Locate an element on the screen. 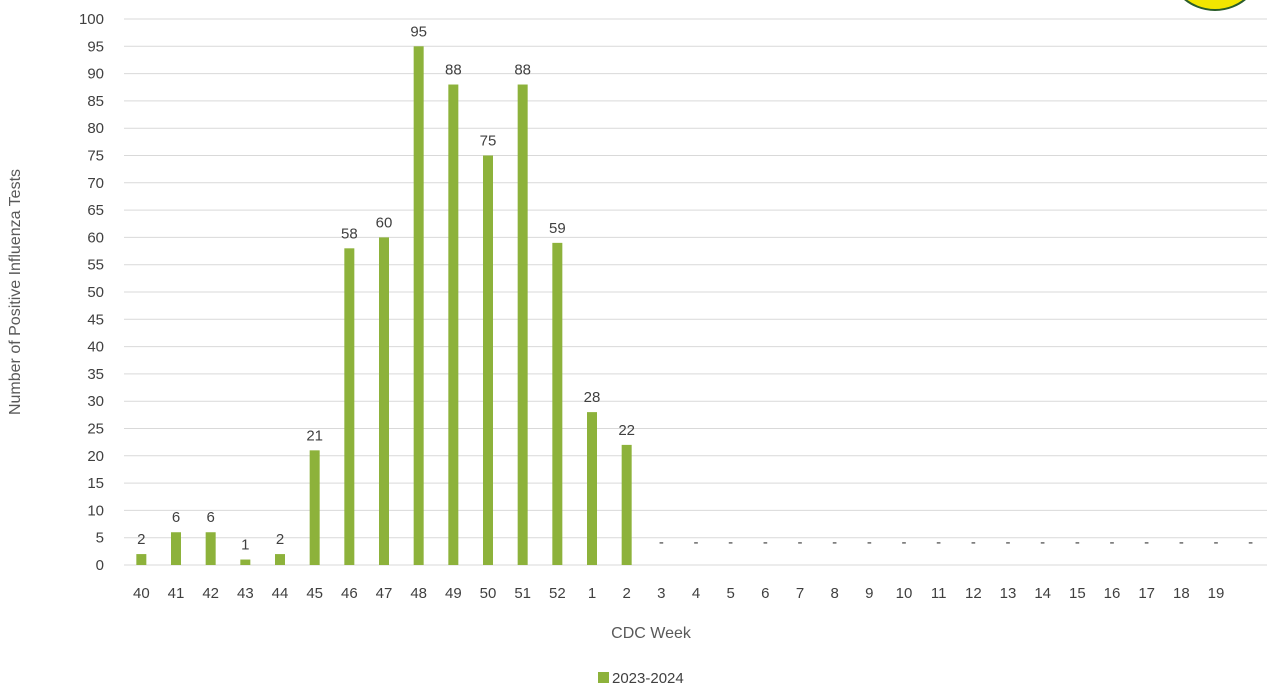  x-tick-label: 48 is located at coordinates (418, 593).